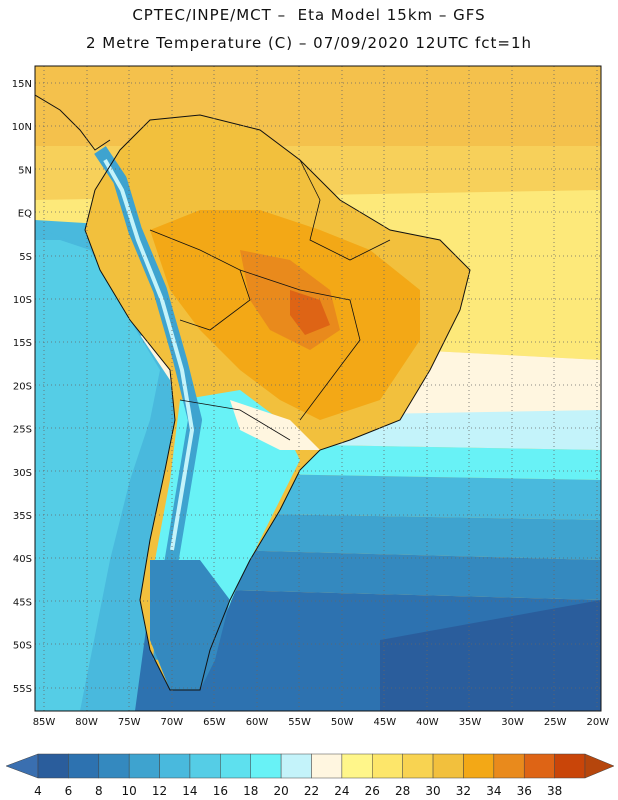 Image resolution: width=618 pixels, height=800 pixels. What do you see at coordinates (555, 722) in the screenshot?
I see `longitude-label: 25W` at bounding box center [555, 722].